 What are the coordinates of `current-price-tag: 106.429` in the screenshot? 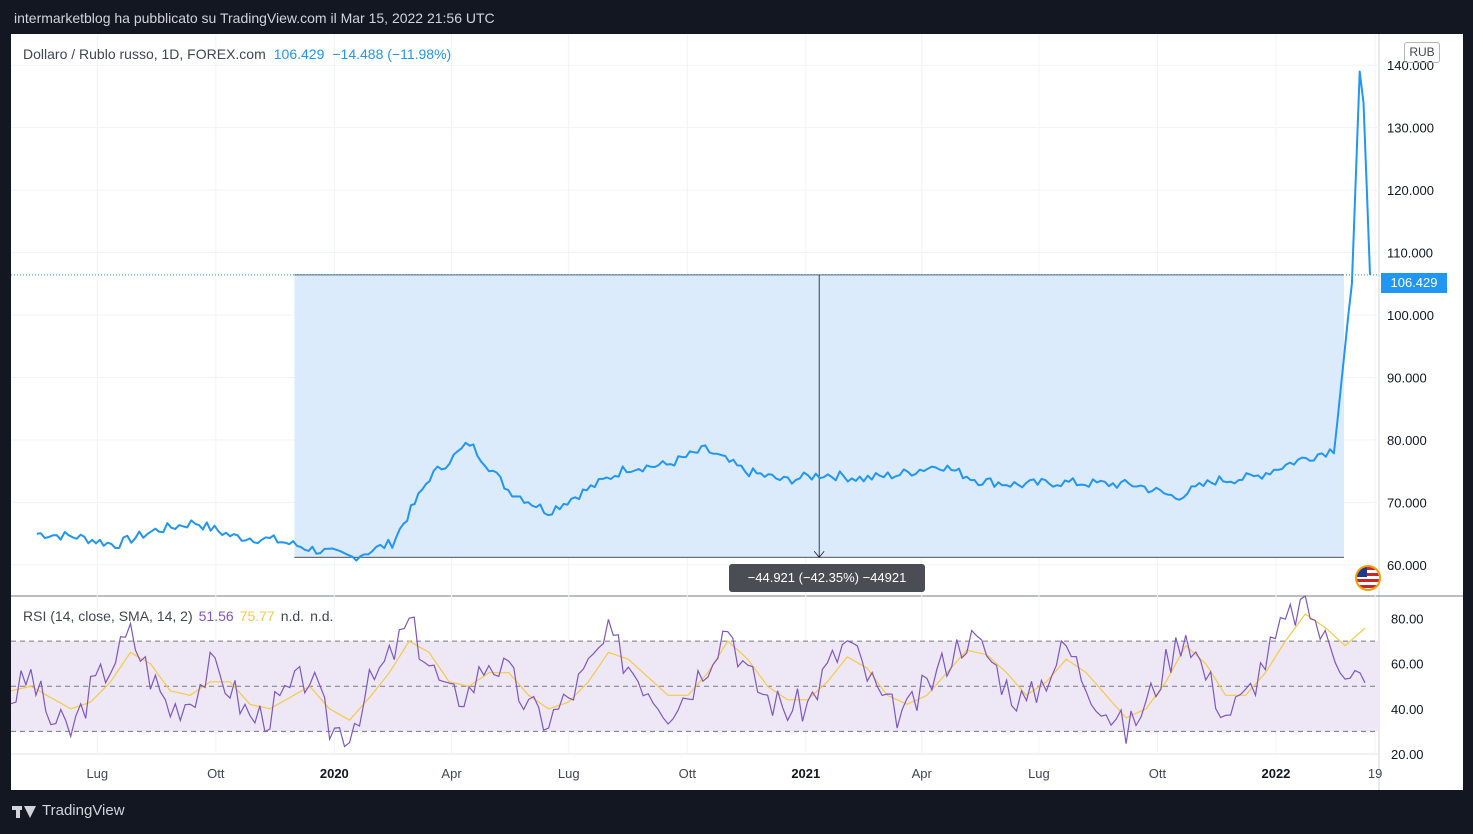 It's located at (1414, 283).